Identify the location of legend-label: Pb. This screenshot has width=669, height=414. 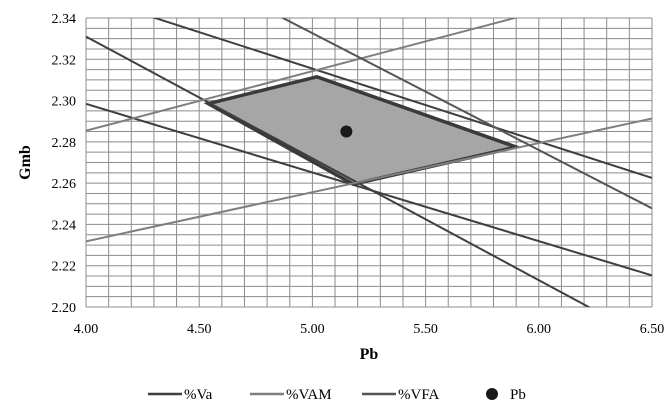
(518, 395).